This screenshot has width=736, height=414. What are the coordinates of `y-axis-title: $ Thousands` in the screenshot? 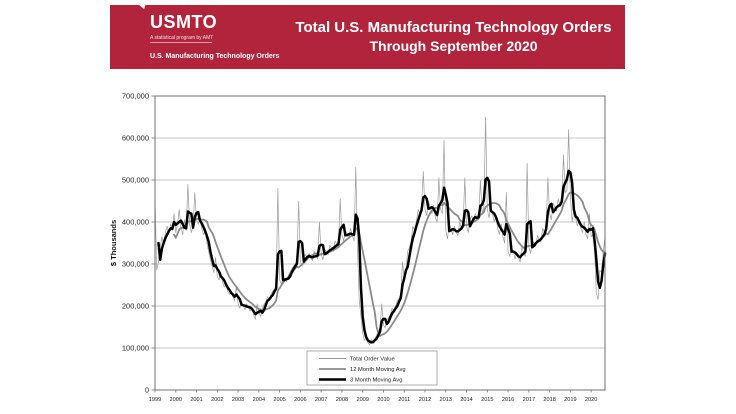 It's located at (113, 243).